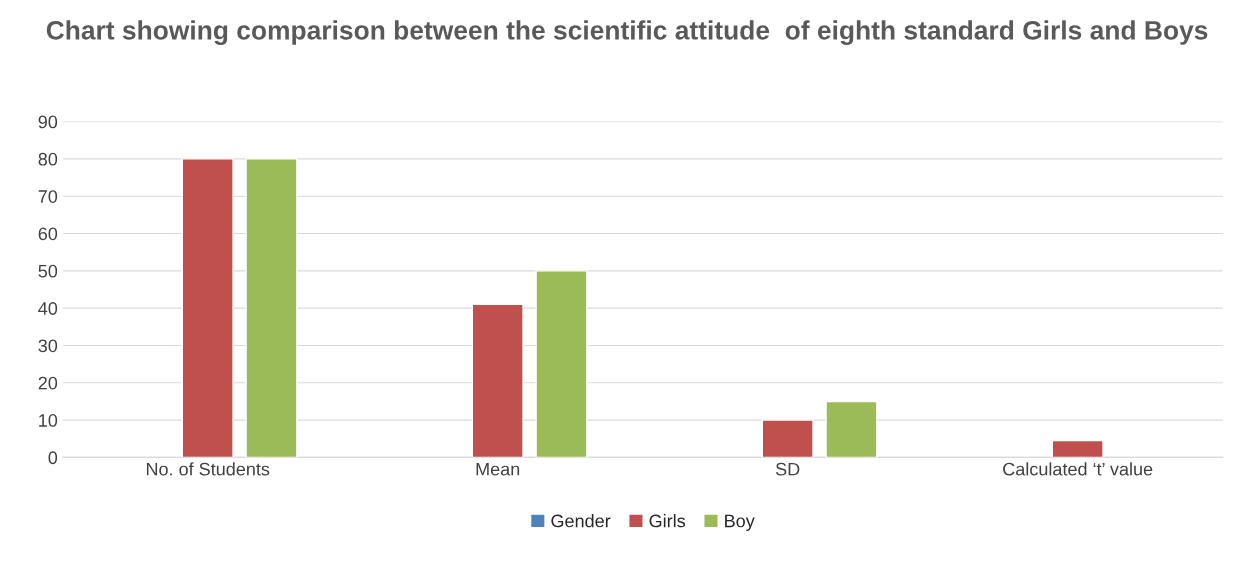  What do you see at coordinates (208, 469) in the screenshot?
I see `x-tick-label: No. of Students` at bounding box center [208, 469].